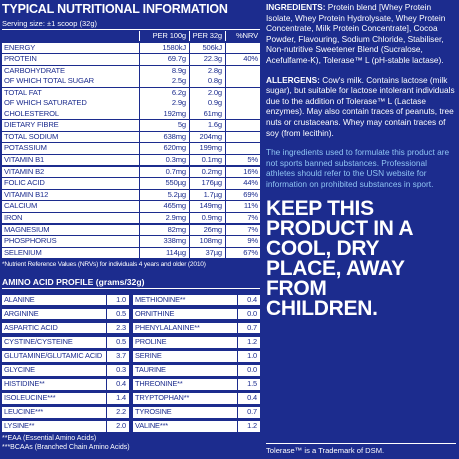 The image size is (459, 459). Describe the element at coordinates (65, 314) in the screenshot. I see `amino-row: ARGININE 0.5` at that location.